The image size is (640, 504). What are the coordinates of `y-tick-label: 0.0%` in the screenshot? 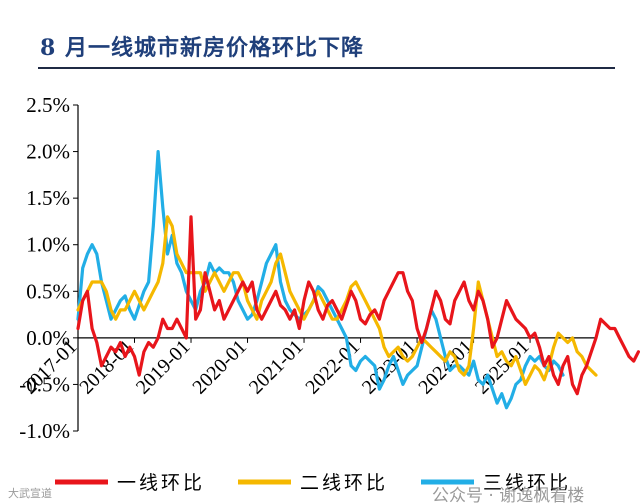 It's located at (48, 338).